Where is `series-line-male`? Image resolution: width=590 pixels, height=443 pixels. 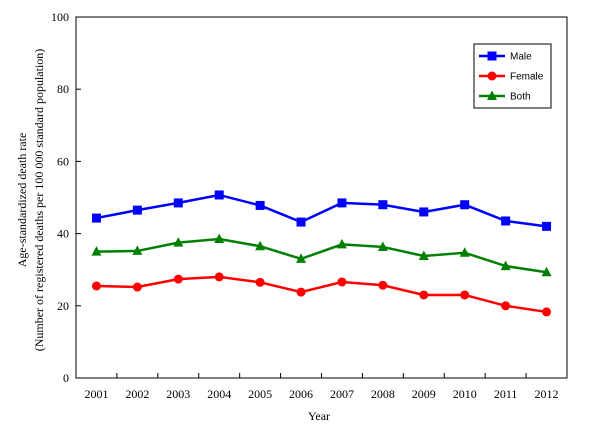 series-line-male is located at coordinates (321, 210).